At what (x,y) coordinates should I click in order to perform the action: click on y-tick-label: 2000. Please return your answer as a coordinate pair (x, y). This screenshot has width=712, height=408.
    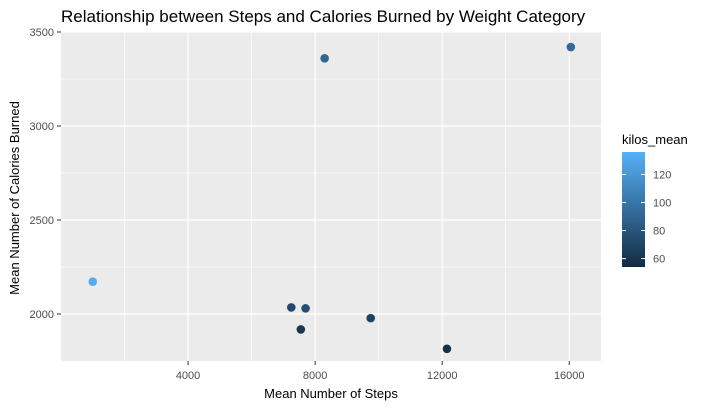
    Looking at the image, I should click on (42, 315).